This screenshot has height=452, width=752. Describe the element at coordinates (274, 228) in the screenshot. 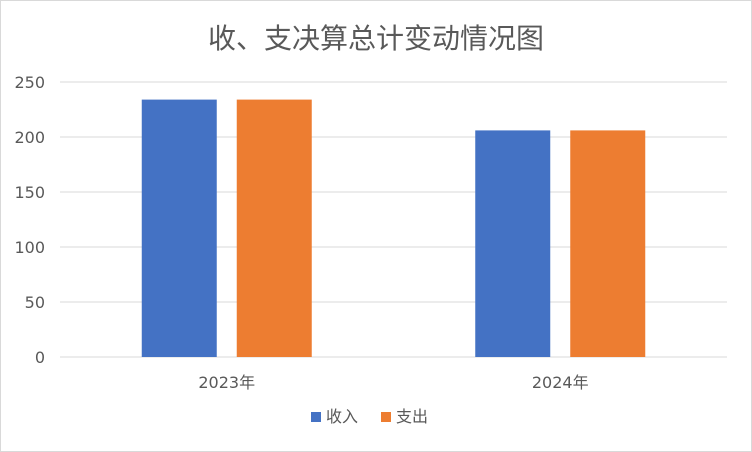

I see `bar-支出-2023年` at that location.